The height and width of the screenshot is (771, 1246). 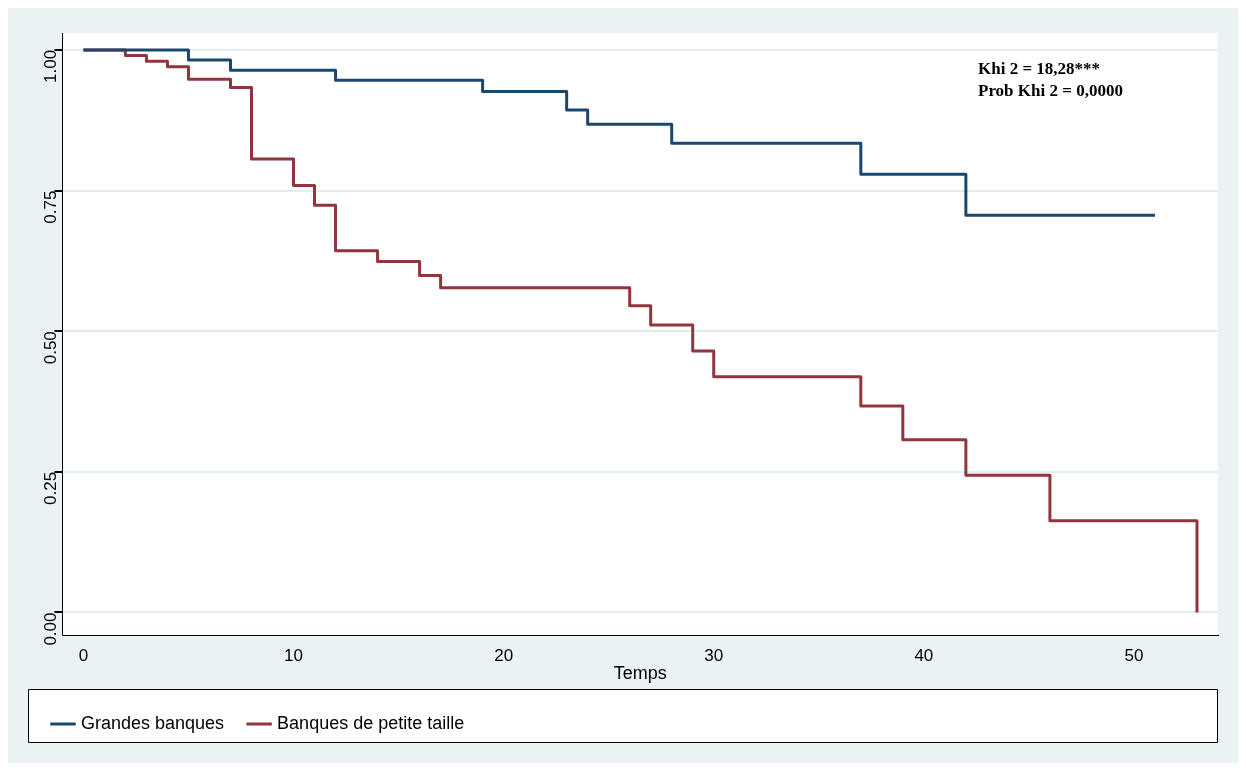 What do you see at coordinates (924, 655) in the screenshot?
I see `x-tick-label: 40` at bounding box center [924, 655].